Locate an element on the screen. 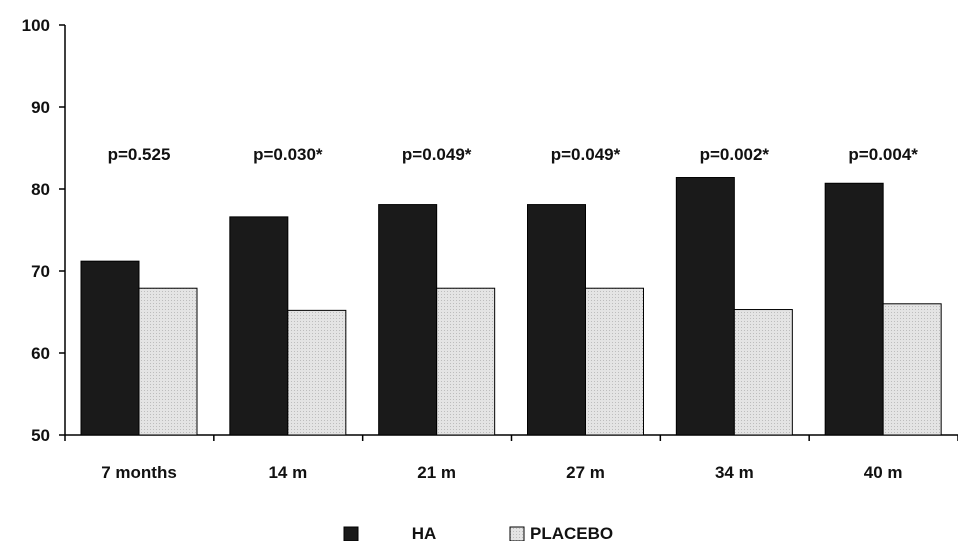  legend-label-placebo: PLACEBO is located at coordinates (571, 532).